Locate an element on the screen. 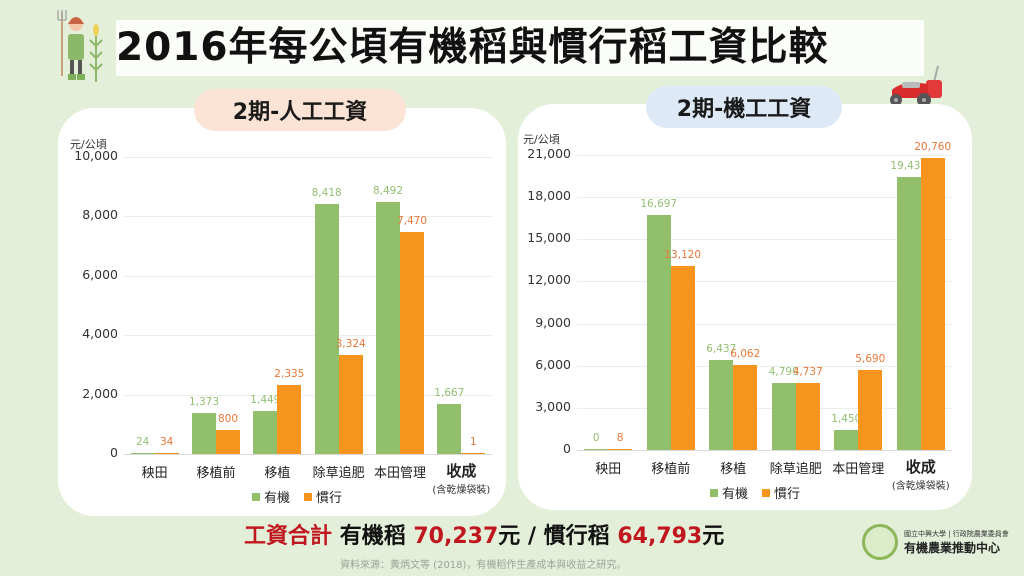  right-value-label: 0 is located at coordinates (596, 437).